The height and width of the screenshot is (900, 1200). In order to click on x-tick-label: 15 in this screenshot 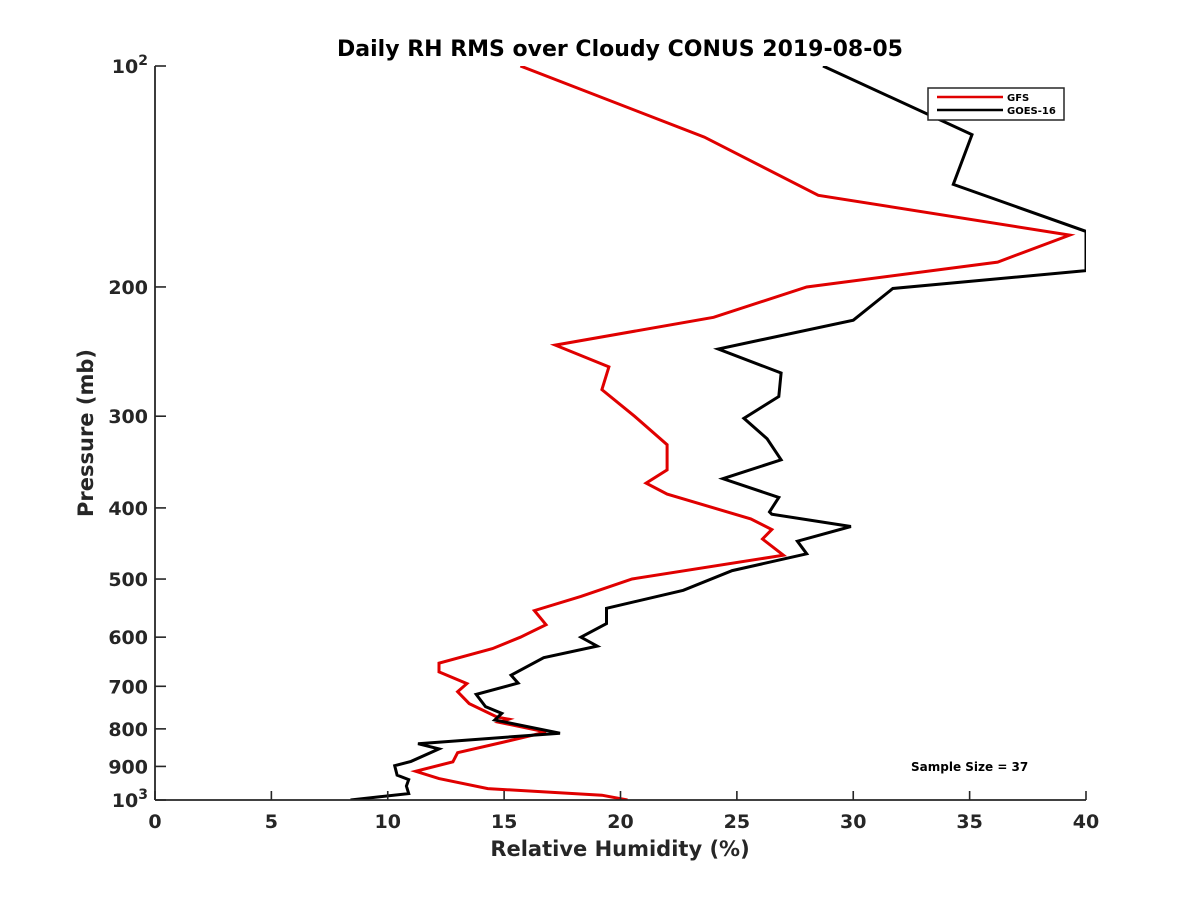, I will do `click(504, 822)`.